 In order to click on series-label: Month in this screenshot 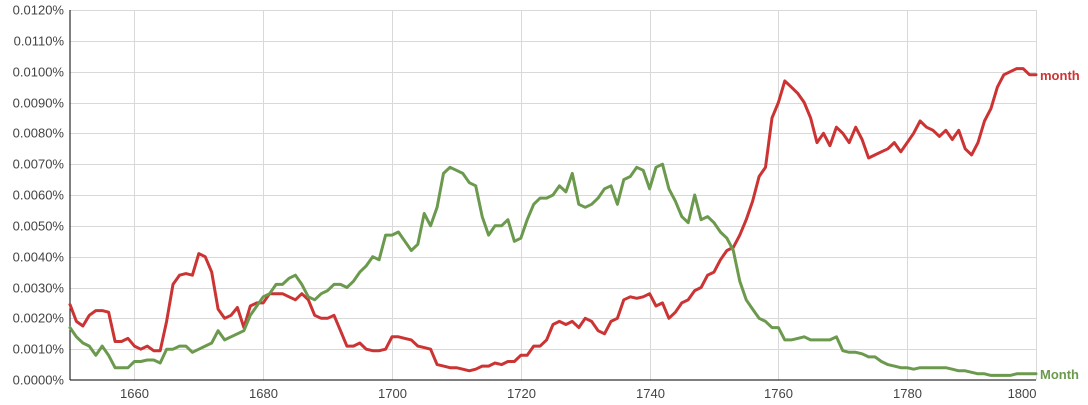, I will do `click(1059, 374)`.